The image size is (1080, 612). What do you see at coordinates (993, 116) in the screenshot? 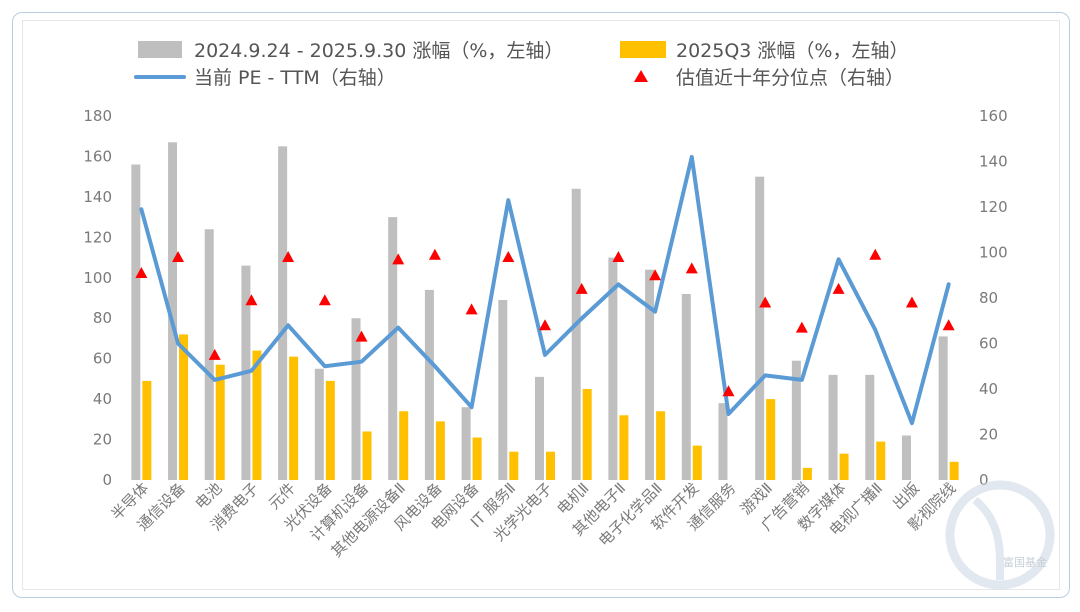
I see `right-axis-tick-label: 160` at bounding box center [993, 116].